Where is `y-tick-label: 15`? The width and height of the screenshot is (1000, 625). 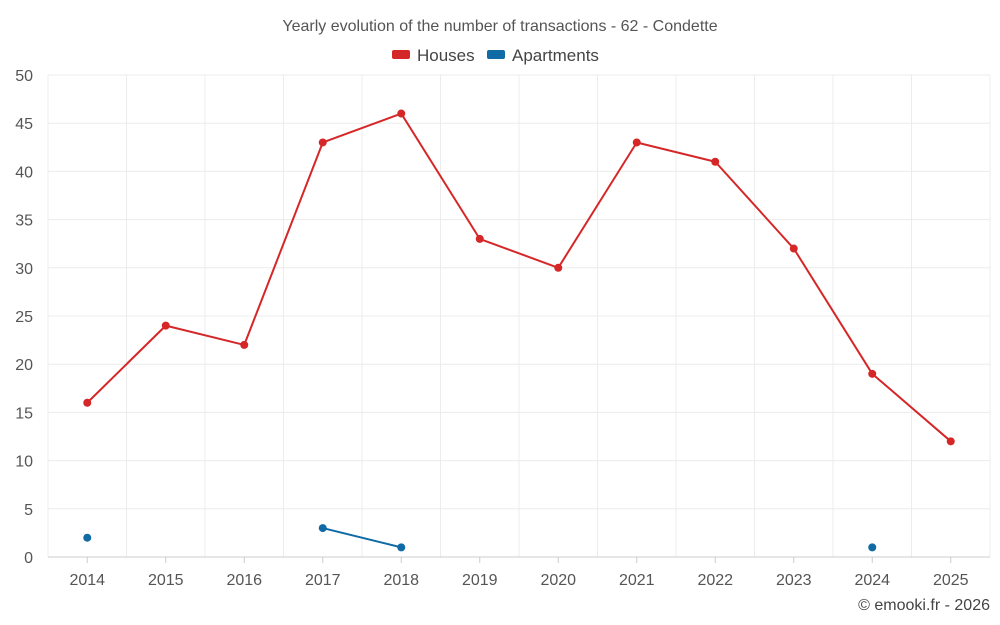 y-tick-label: 15 is located at coordinates (24, 413).